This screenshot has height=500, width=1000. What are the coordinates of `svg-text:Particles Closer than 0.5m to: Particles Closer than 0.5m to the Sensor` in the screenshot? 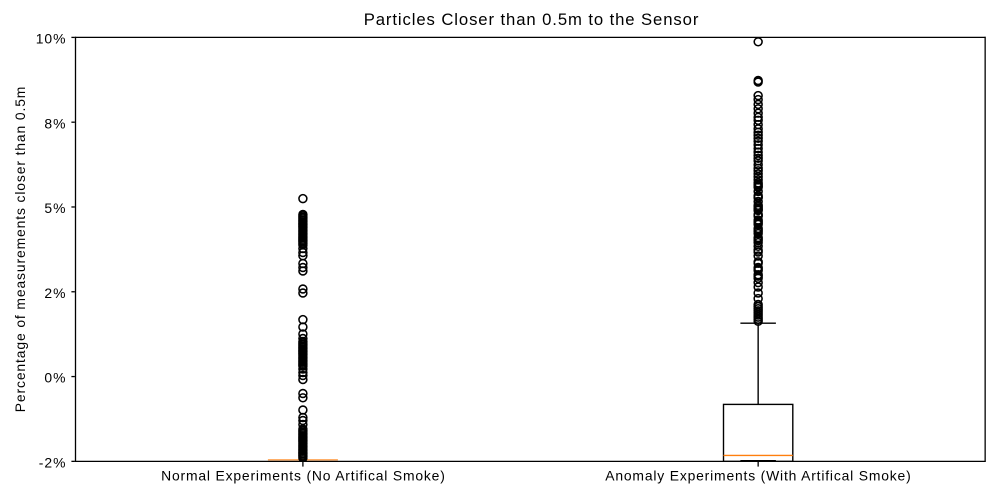 It's located at (532, 19).